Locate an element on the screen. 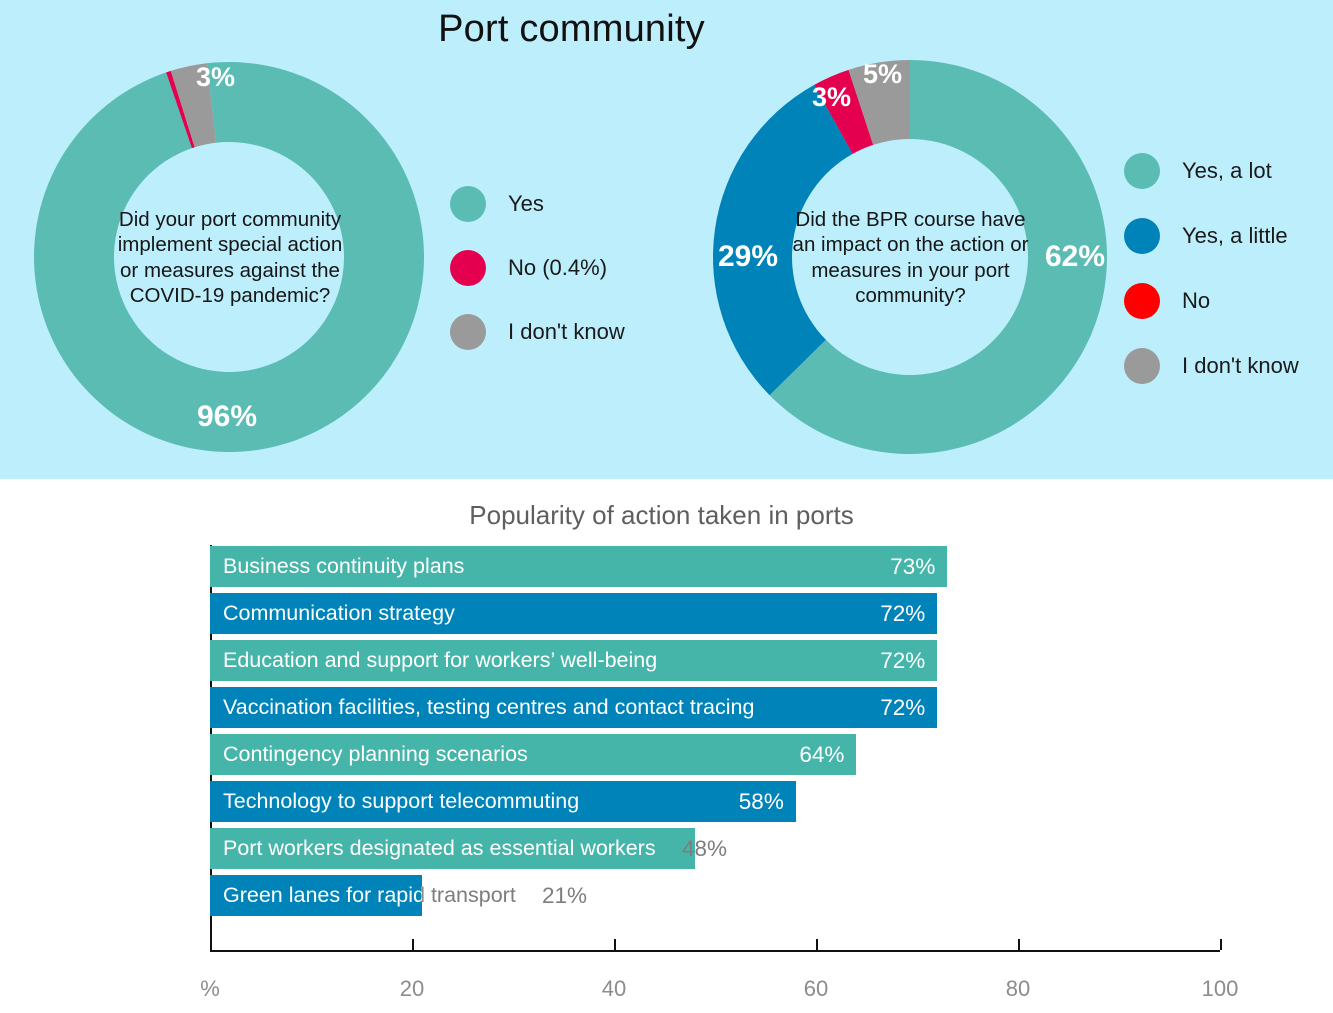 This screenshot has height=1013, width=1333. bar-row: Technology to support telecommuting 58% is located at coordinates (715, 801).